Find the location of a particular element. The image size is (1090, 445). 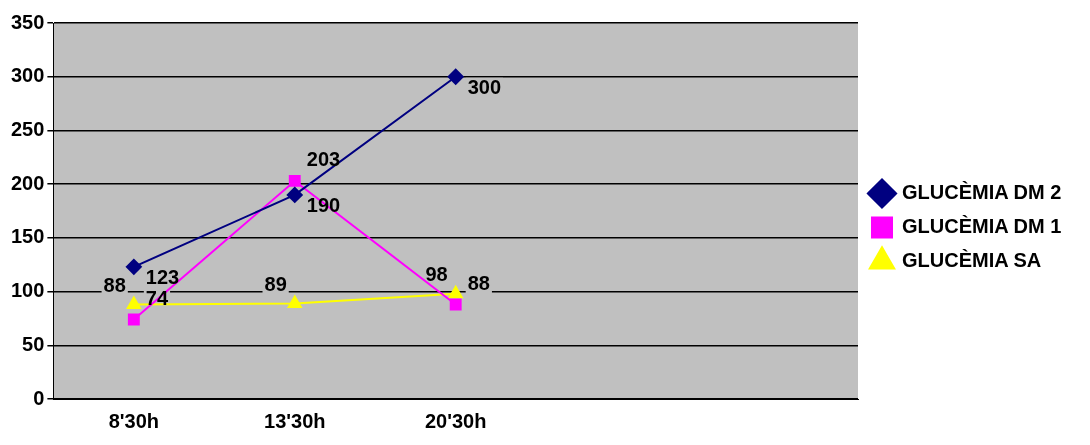

y-tick-label: 300 is located at coordinates (27, 75).